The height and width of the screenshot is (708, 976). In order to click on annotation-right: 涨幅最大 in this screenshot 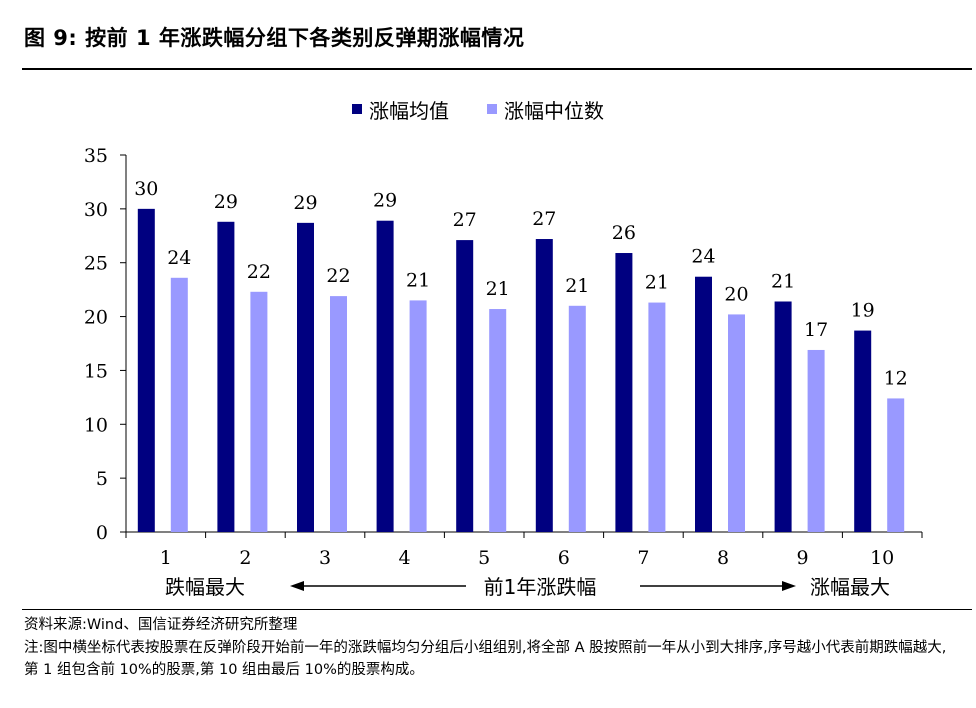, I will do `click(850, 587)`.